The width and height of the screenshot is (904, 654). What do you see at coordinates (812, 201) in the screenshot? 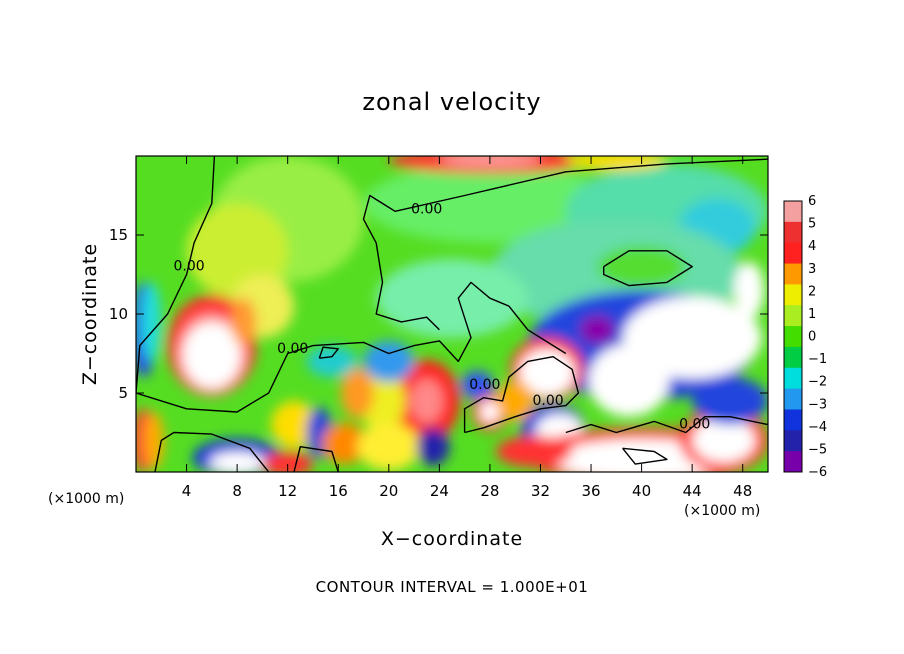
I see `colorbar-label: 6` at bounding box center [812, 201].